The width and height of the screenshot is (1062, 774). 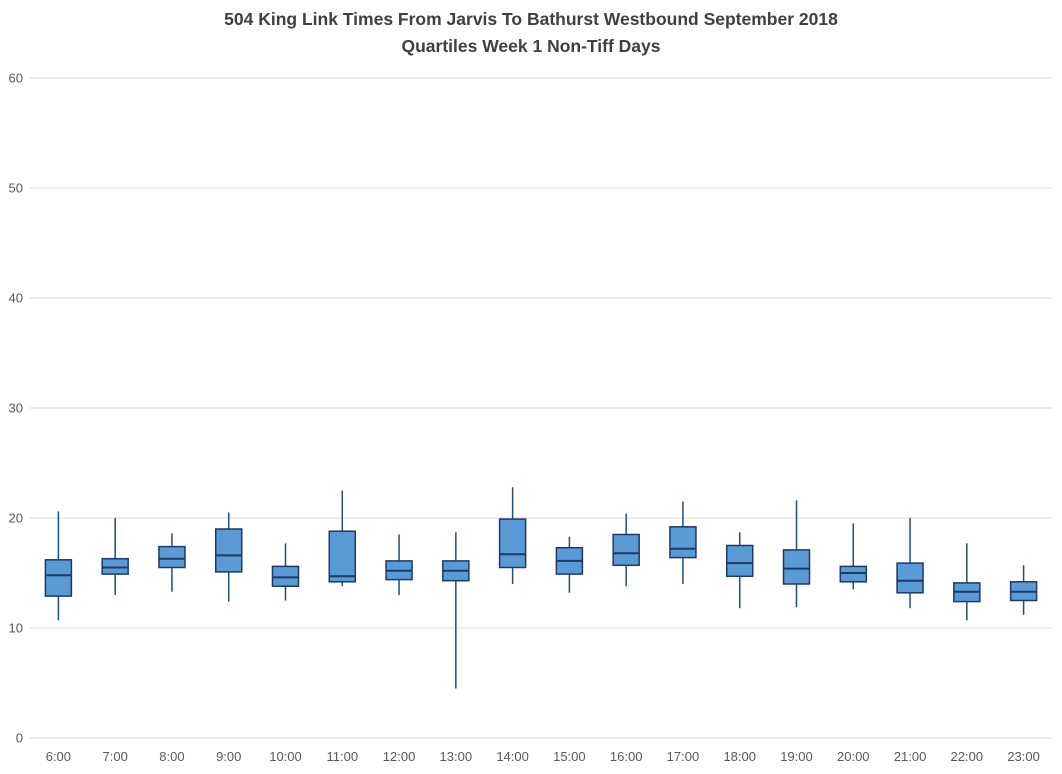 What do you see at coordinates (16, 78) in the screenshot?
I see `y-tick-label-60: 60` at bounding box center [16, 78].